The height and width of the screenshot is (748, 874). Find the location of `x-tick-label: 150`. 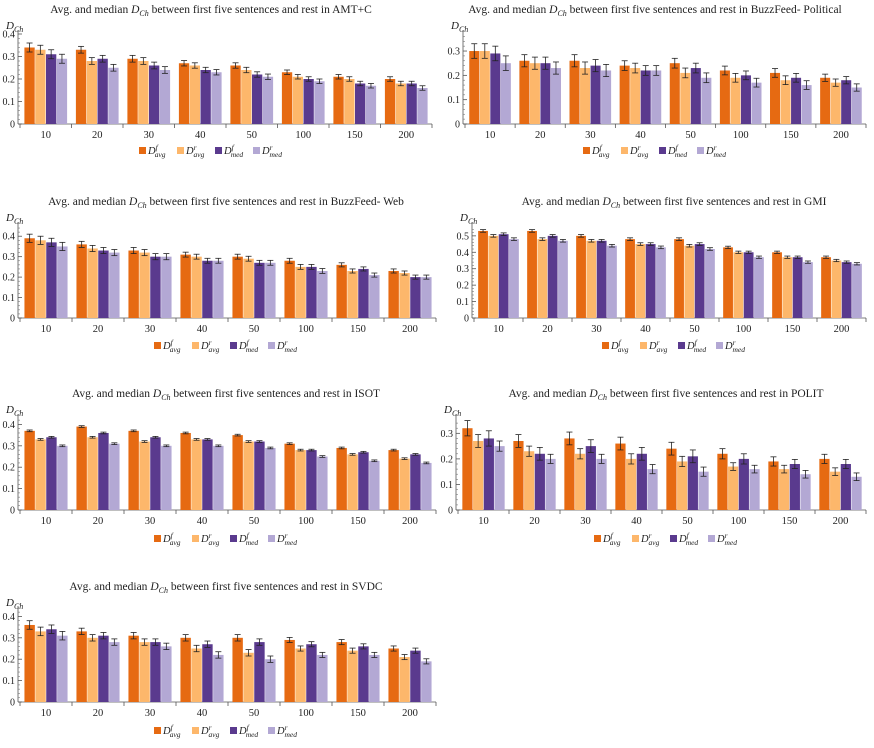

x-tick-label: 150 is located at coordinates (358, 713).